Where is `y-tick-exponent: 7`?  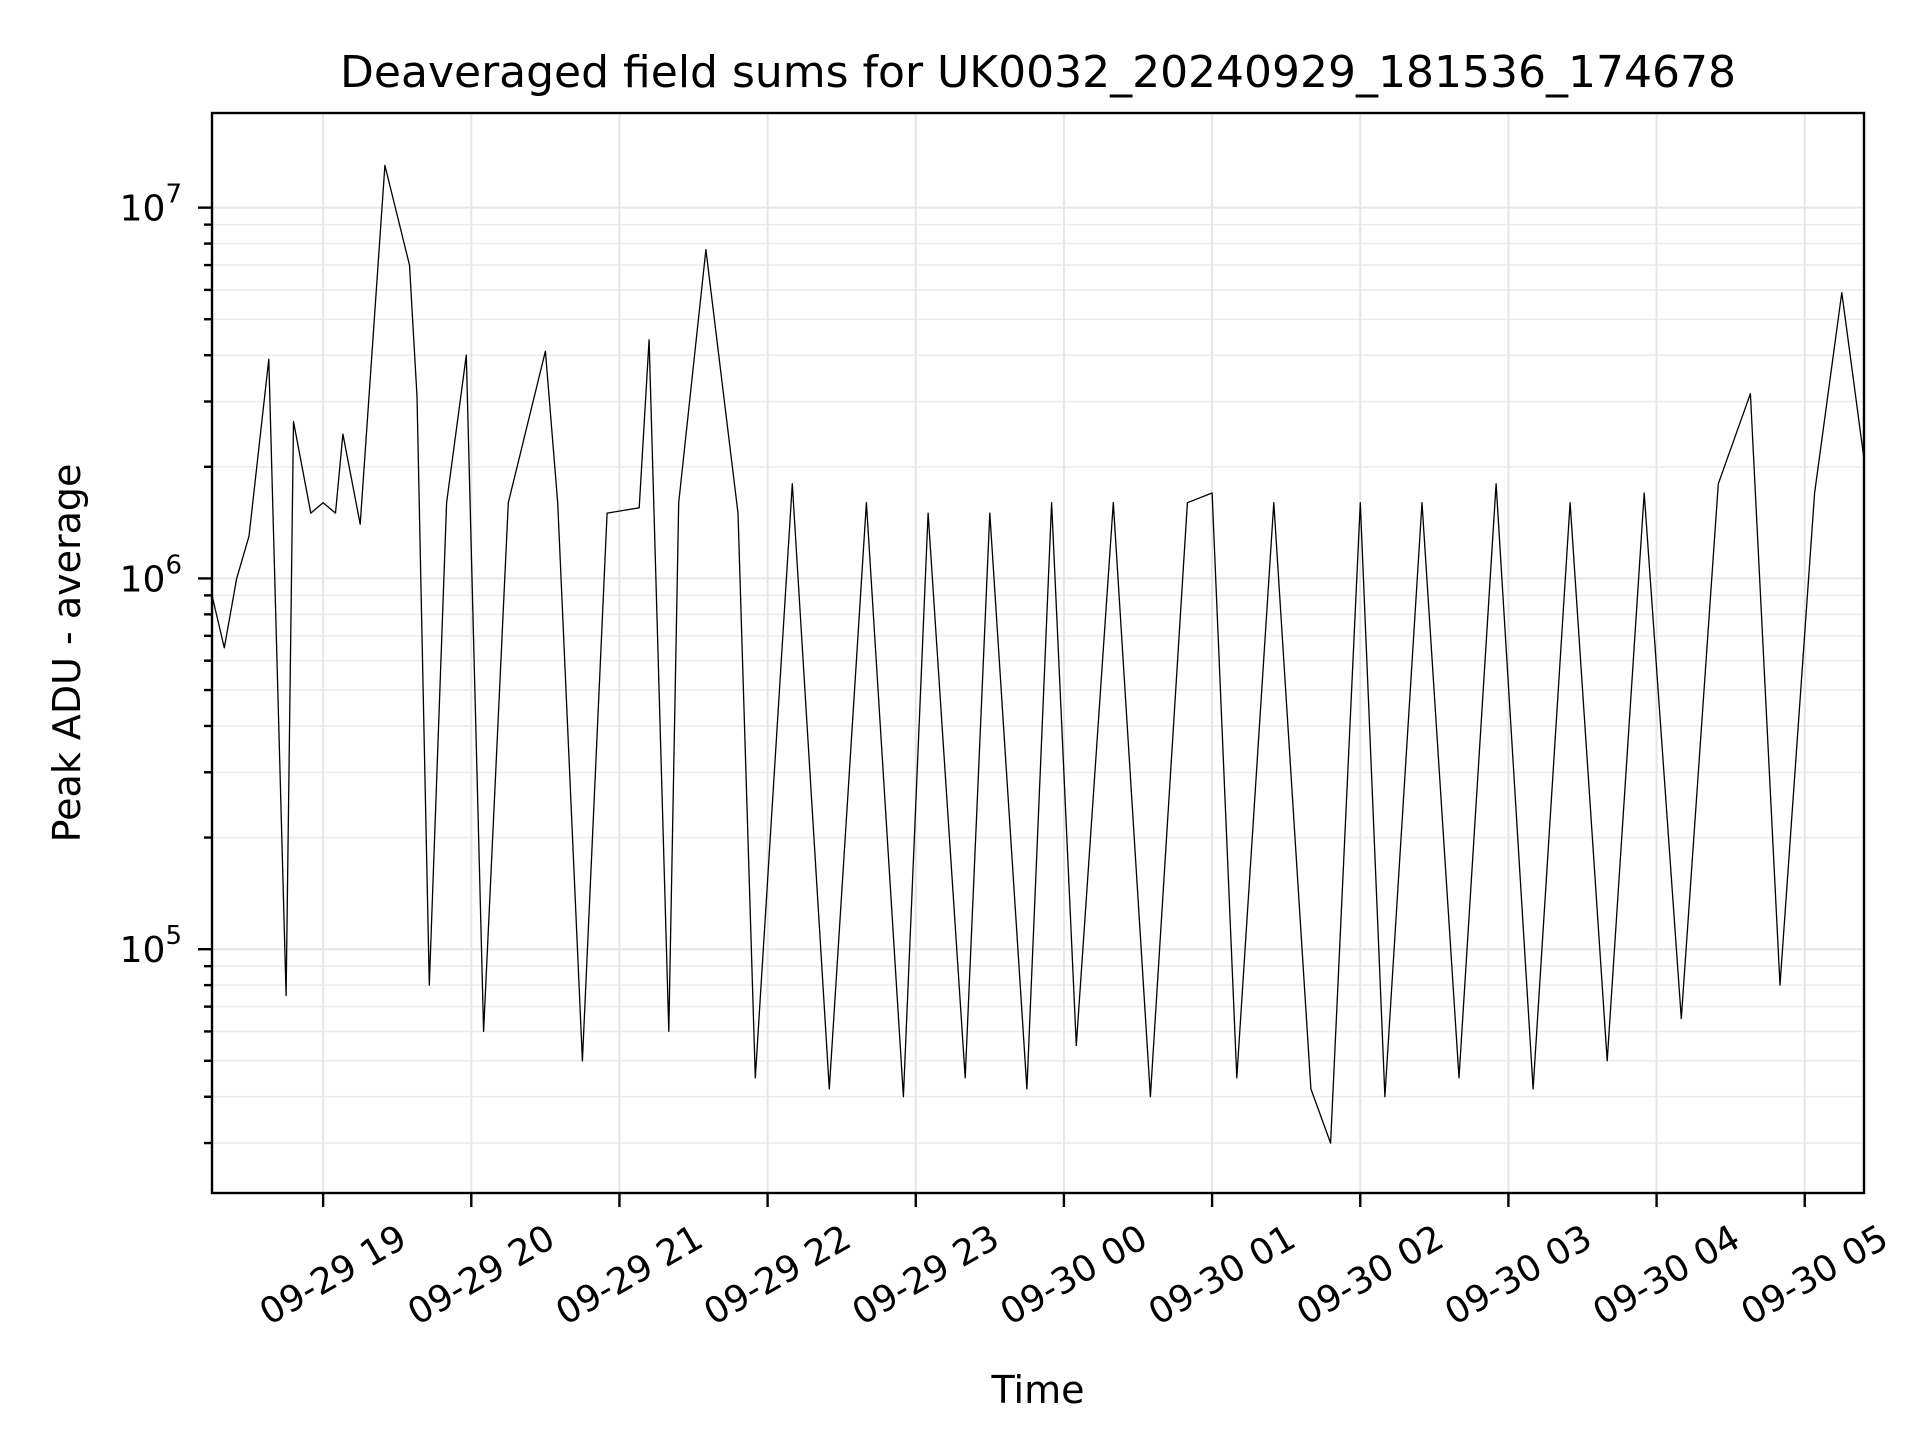
y-tick-exponent: 7 is located at coordinates (173, 195).